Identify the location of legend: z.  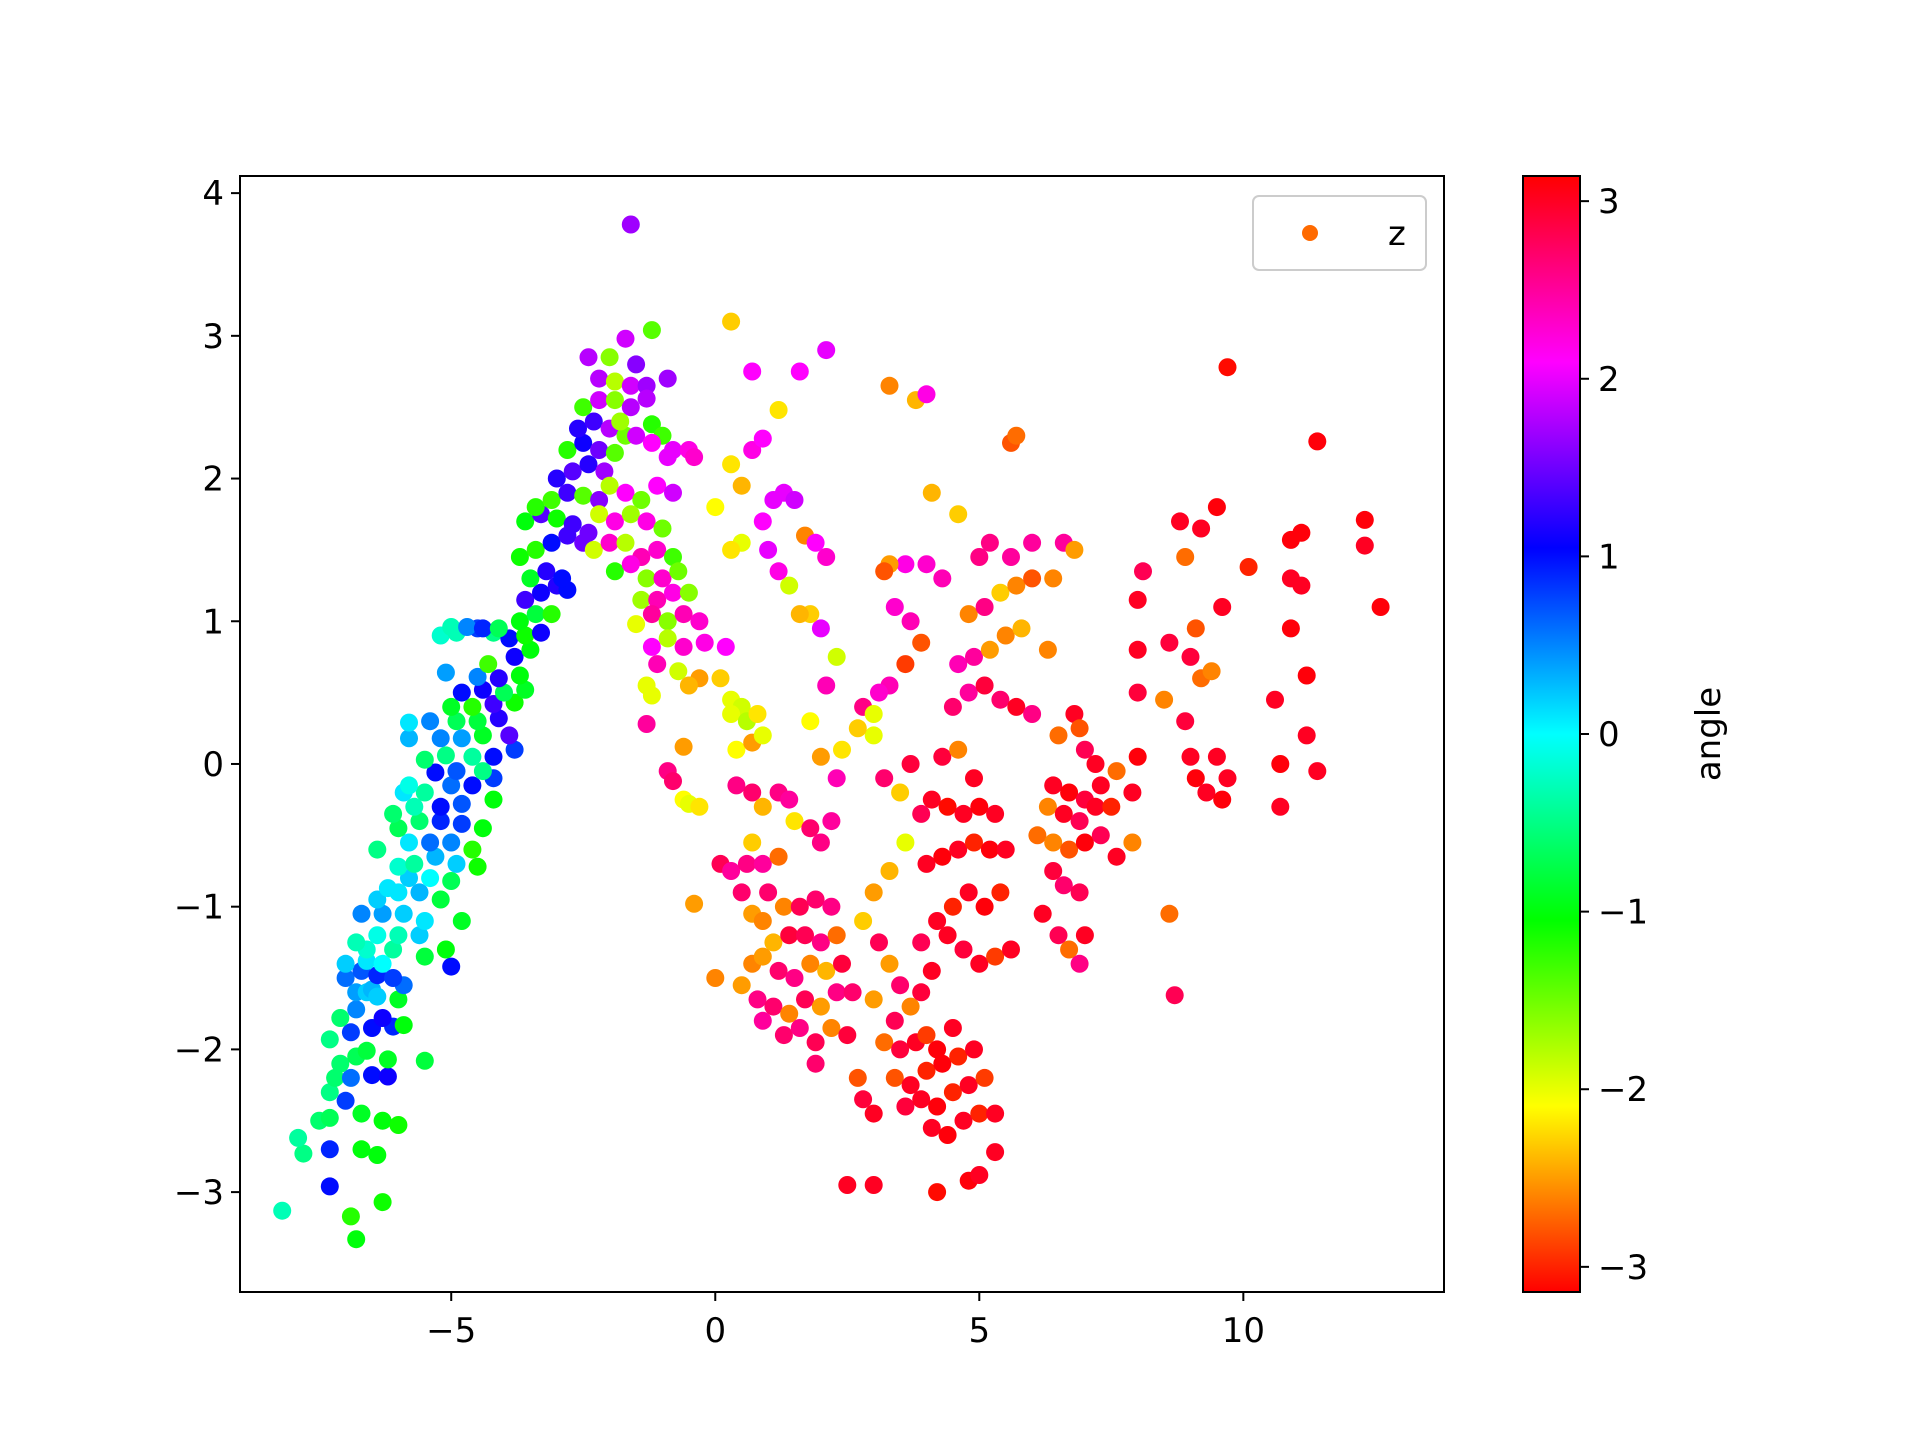
(1339, 233).